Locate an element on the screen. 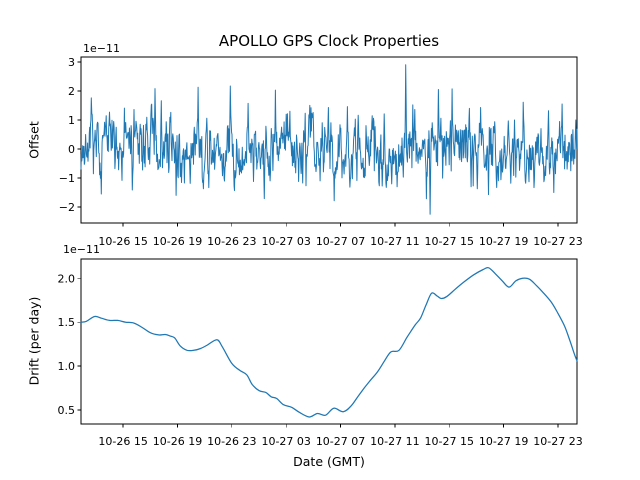  y-tick-label: −1 is located at coordinates (67, 178).